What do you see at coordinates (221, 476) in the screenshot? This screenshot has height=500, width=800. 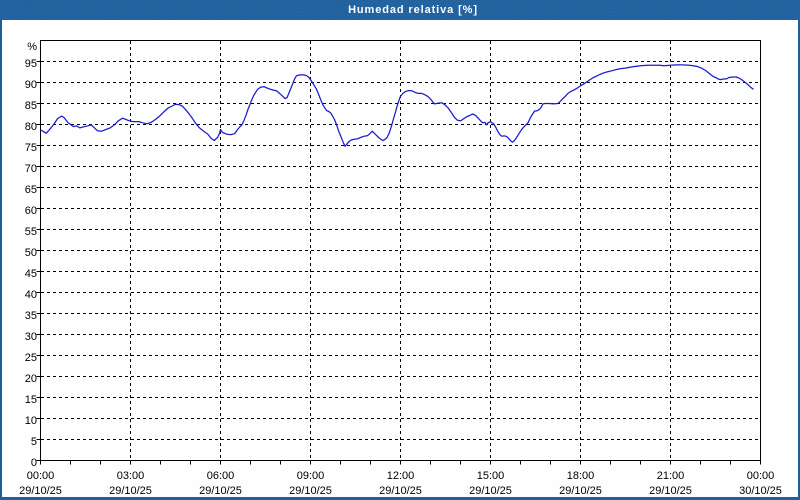 I see `svg-text: 06:00` at bounding box center [221, 476].